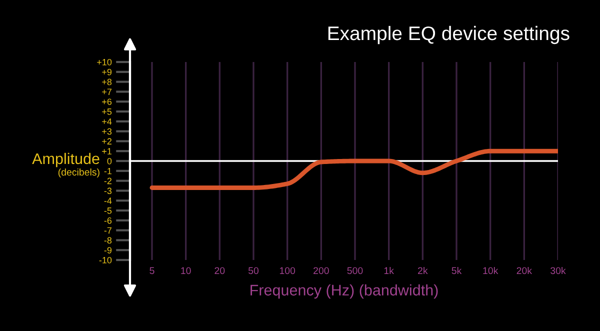 The image size is (600, 331). What do you see at coordinates (108, 201) in the screenshot?
I see `y-tick-label: -4` at bounding box center [108, 201].